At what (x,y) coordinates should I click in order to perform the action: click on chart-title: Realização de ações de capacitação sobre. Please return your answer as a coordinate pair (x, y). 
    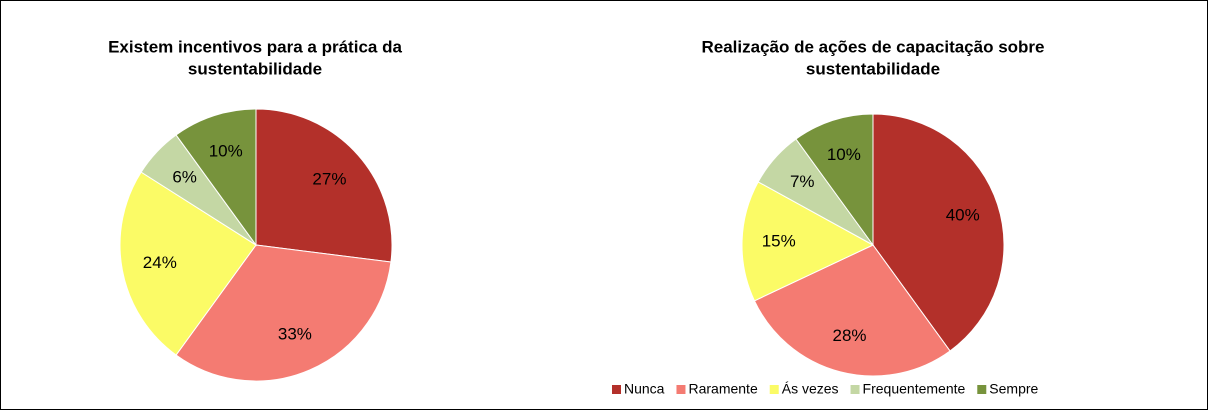
    Looking at the image, I should click on (872, 46).